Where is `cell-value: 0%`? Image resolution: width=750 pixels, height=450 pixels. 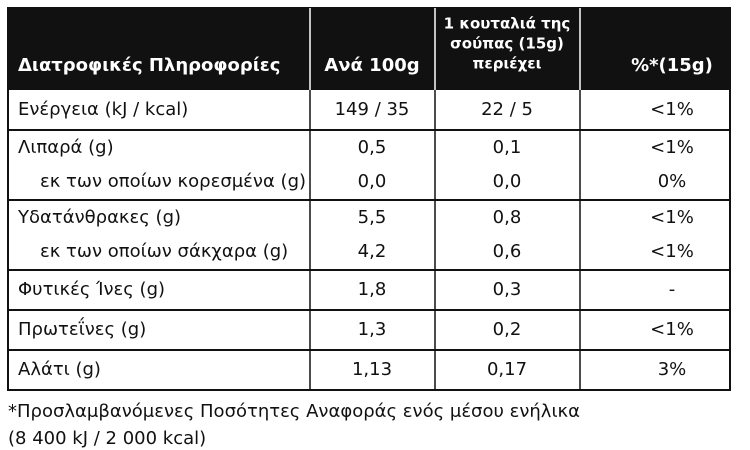 cell-value: 0% is located at coordinates (672, 181).